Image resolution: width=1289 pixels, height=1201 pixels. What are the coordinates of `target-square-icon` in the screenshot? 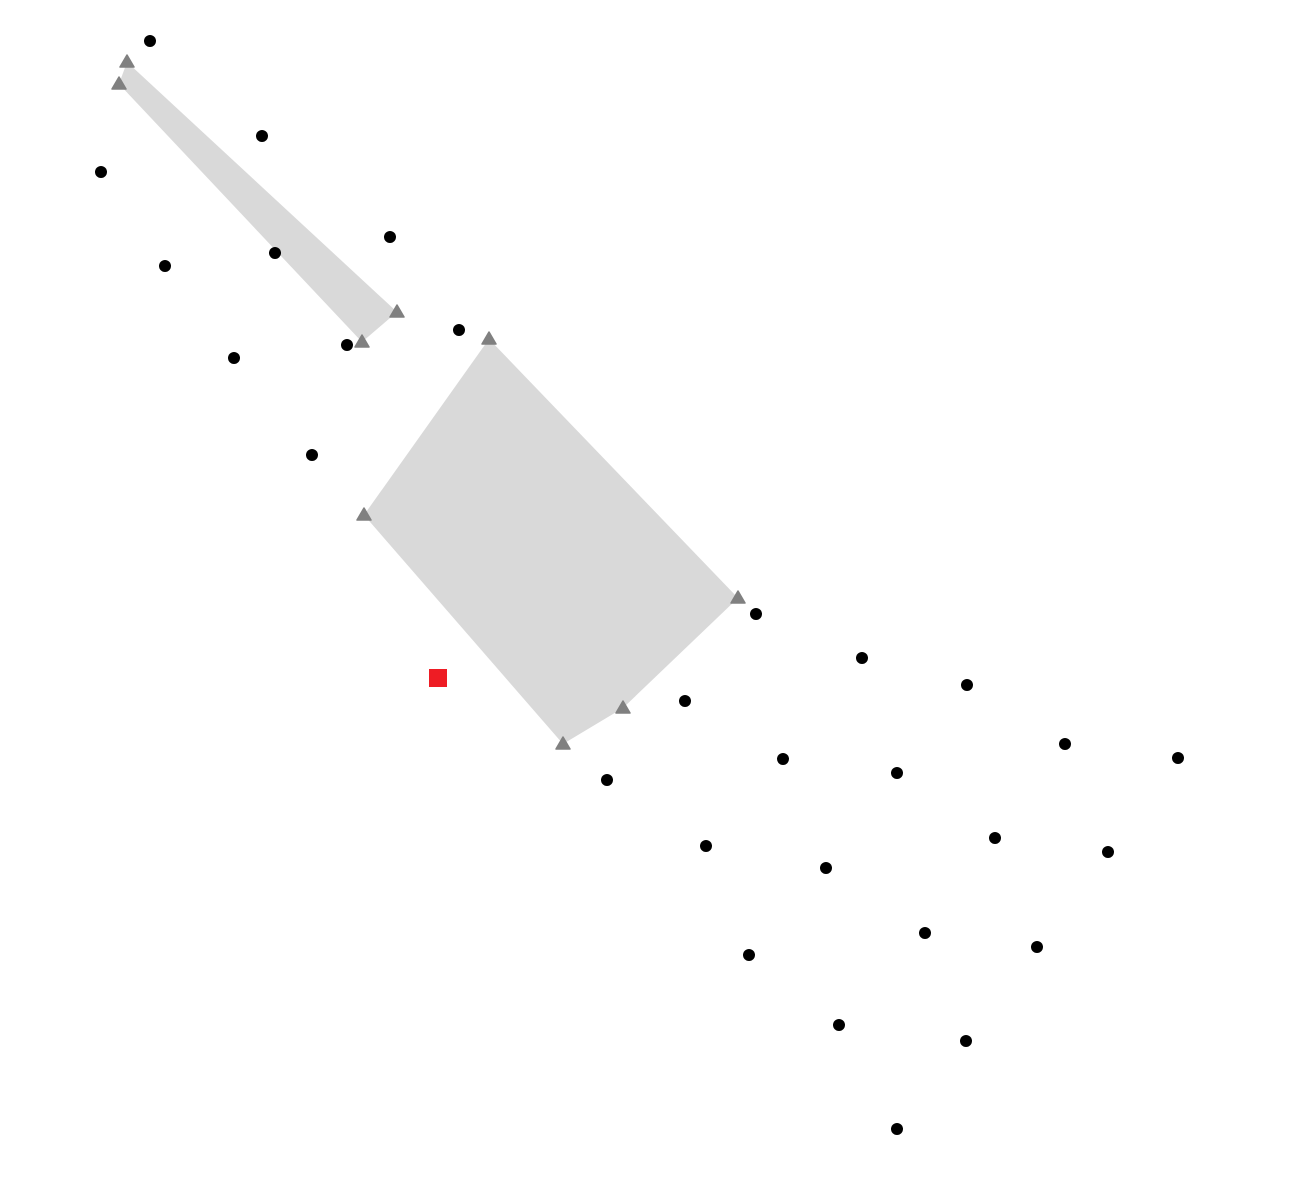 It's located at (438, 678).